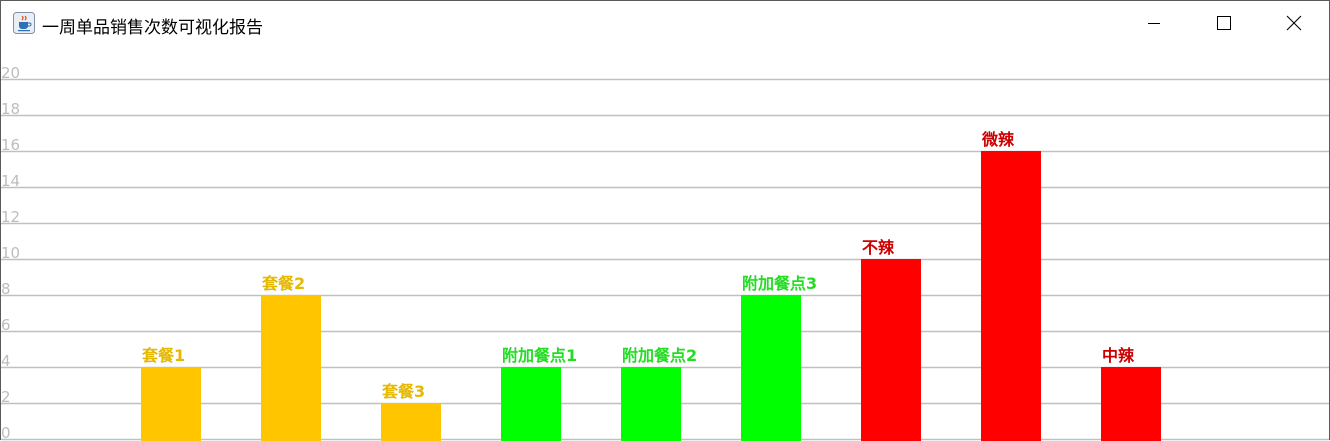 The height and width of the screenshot is (441, 1330). What do you see at coordinates (878, 247) in the screenshot?
I see `bar-label: 不辣` at bounding box center [878, 247].